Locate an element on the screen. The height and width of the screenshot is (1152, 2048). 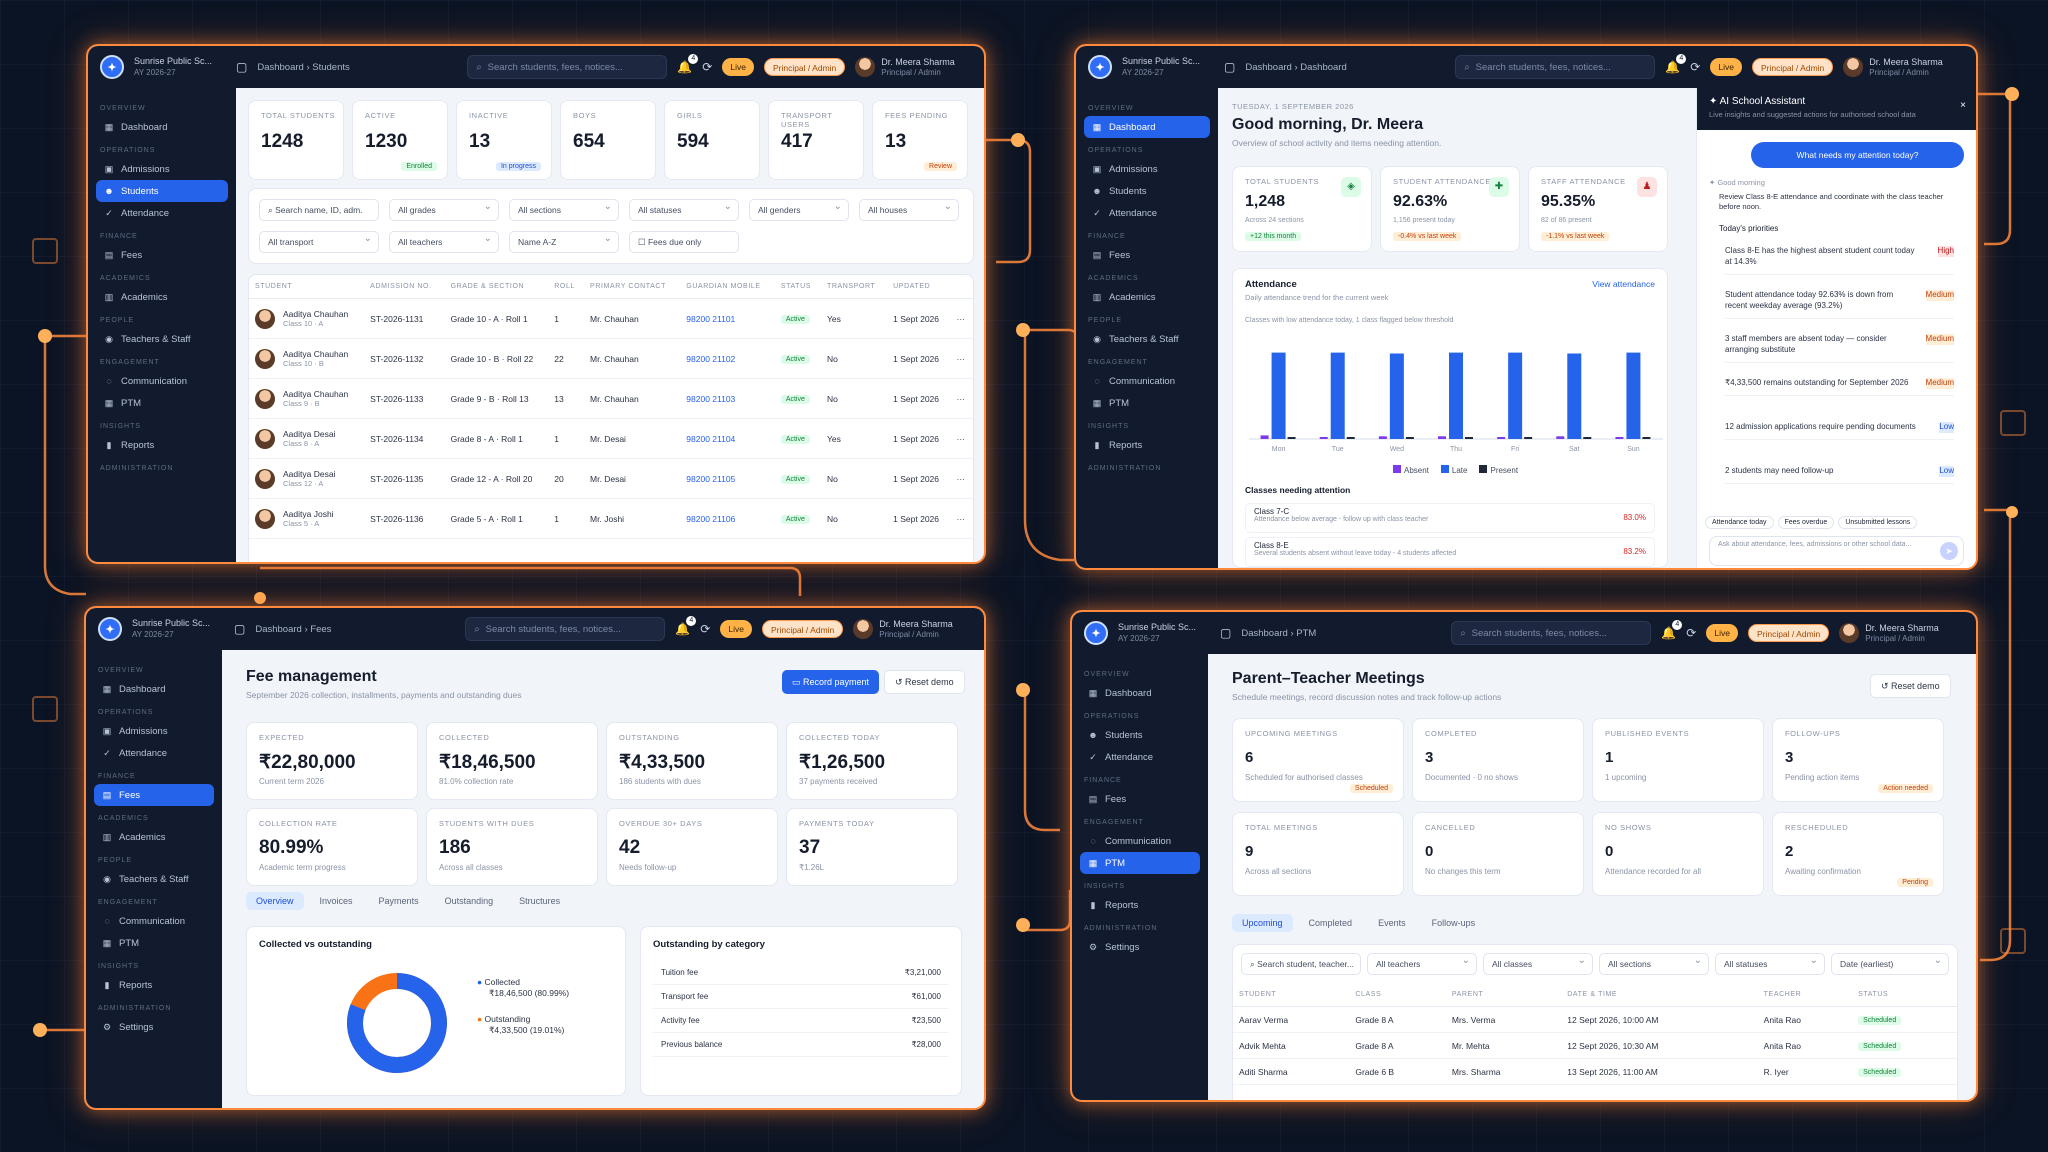
column-header: DATE & TIME is located at coordinates (1659, 995).